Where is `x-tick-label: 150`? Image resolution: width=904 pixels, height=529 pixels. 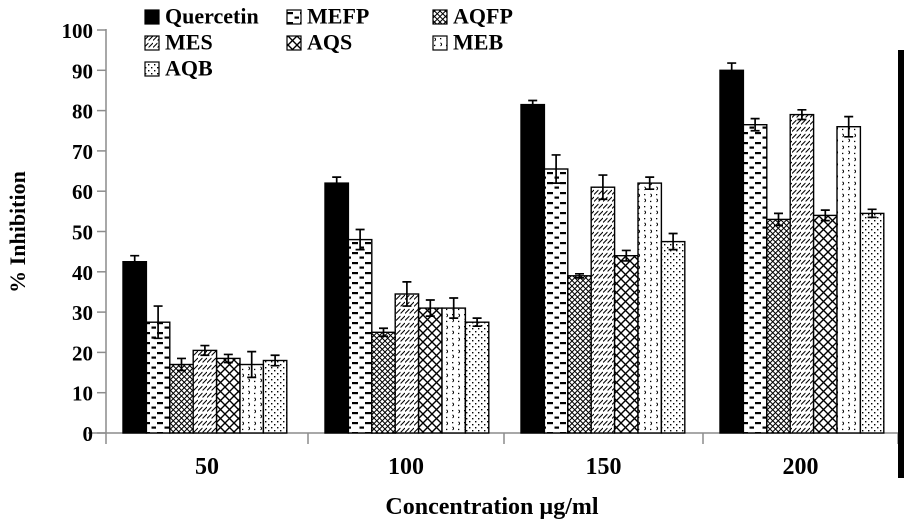 x-tick-label: 150 is located at coordinates (604, 467).